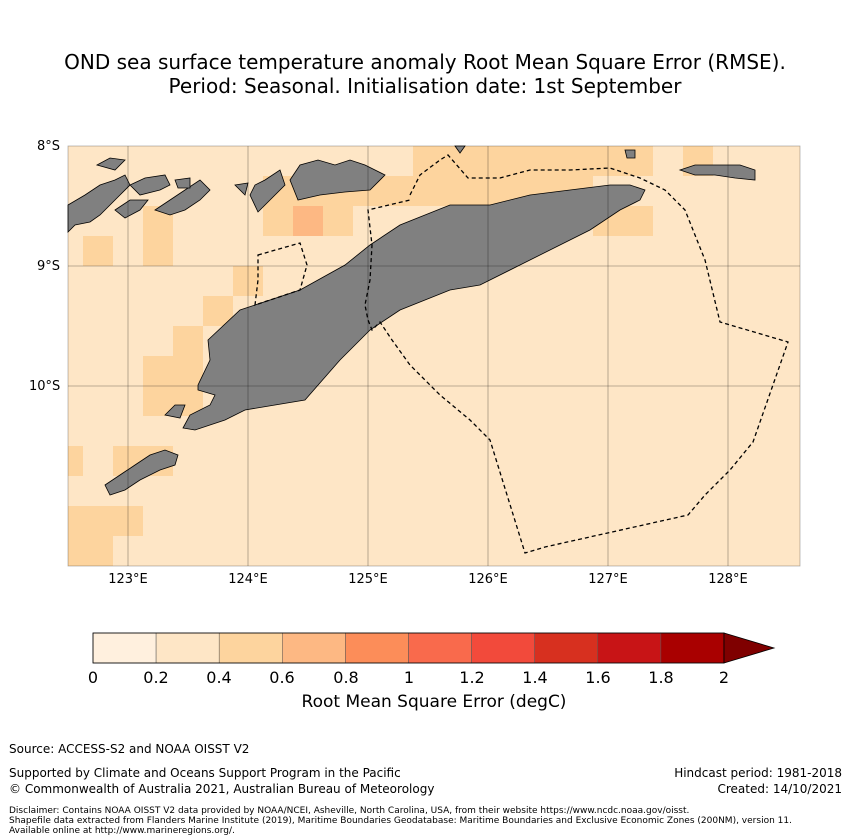 Image resolution: width=850 pixels, height=839 pixels. I want to click on colorbar-extend-arrow, so click(749, 648).